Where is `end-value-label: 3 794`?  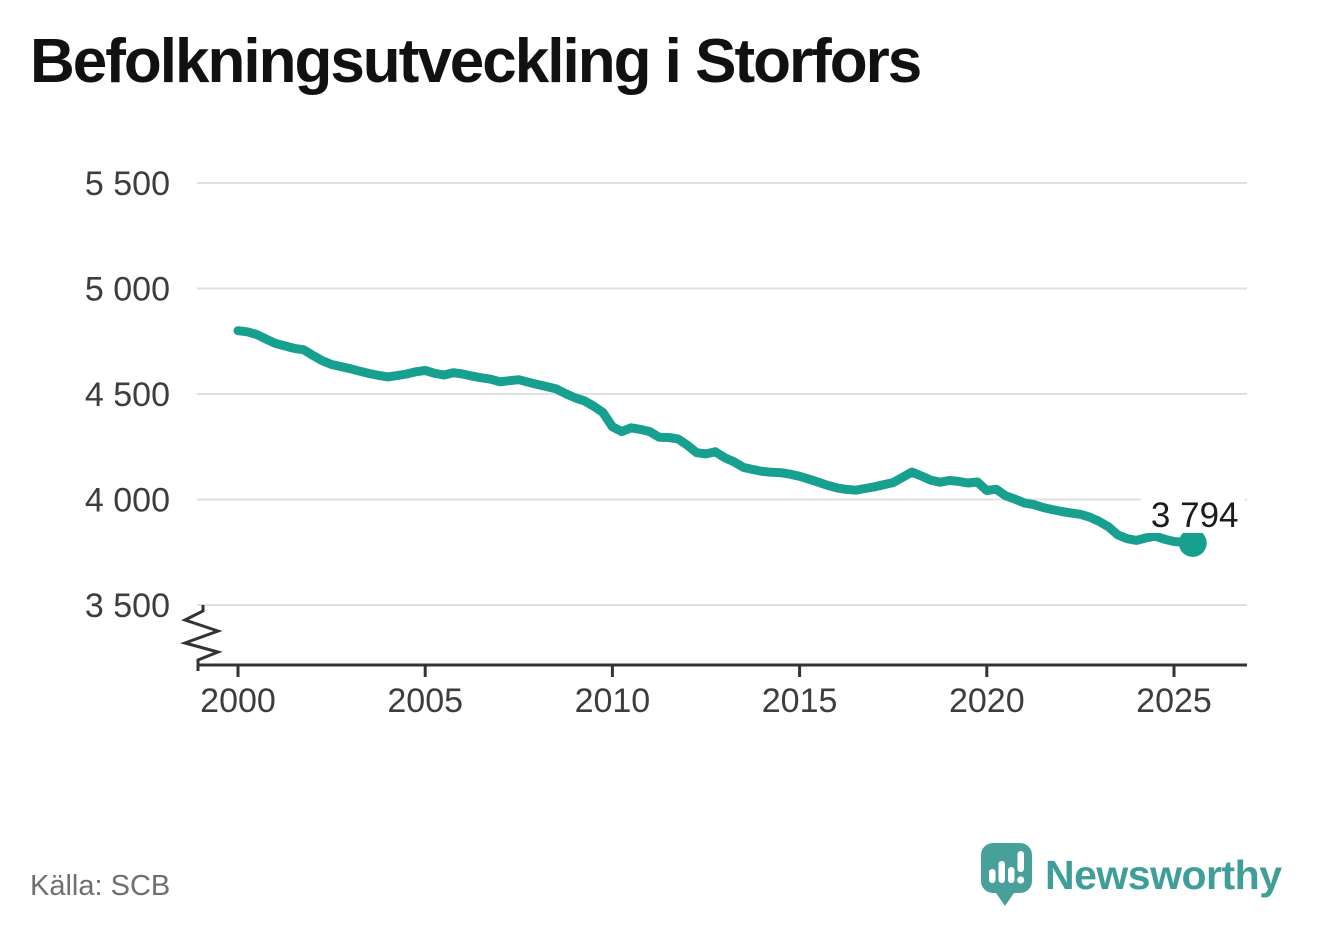
end-value-label: 3 794 is located at coordinates (1195, 515).